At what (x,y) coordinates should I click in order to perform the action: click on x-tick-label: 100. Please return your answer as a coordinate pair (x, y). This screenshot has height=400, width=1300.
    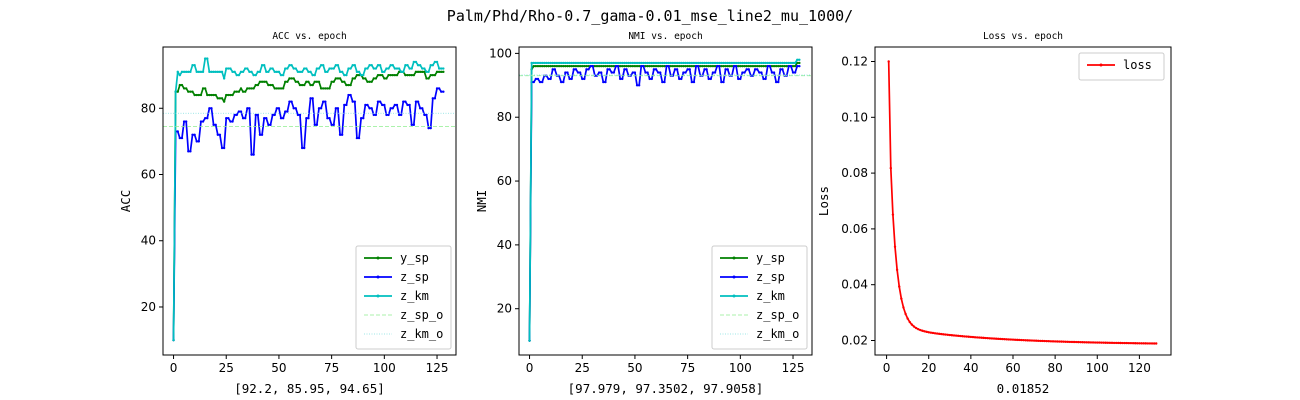
    Looking at the image, I should click on (1097, 368).